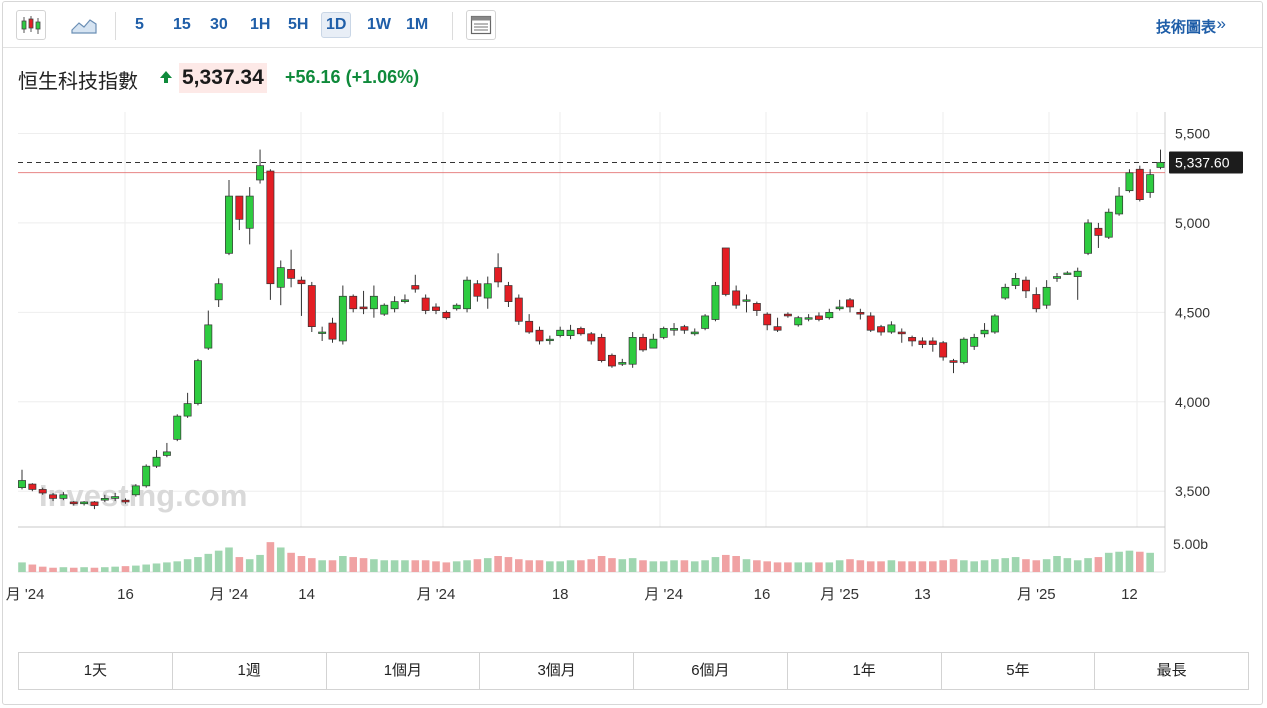 The image size is (1267, 708). I want to click on timeframe-30: 30, so click(219, 24).